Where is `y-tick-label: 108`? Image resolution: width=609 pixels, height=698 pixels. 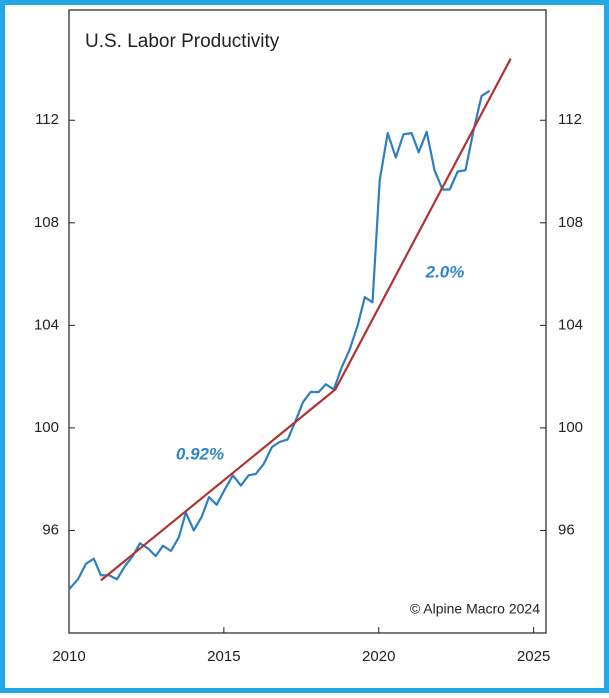 y-tick-label: 108 is located at coordinates (46, 222).